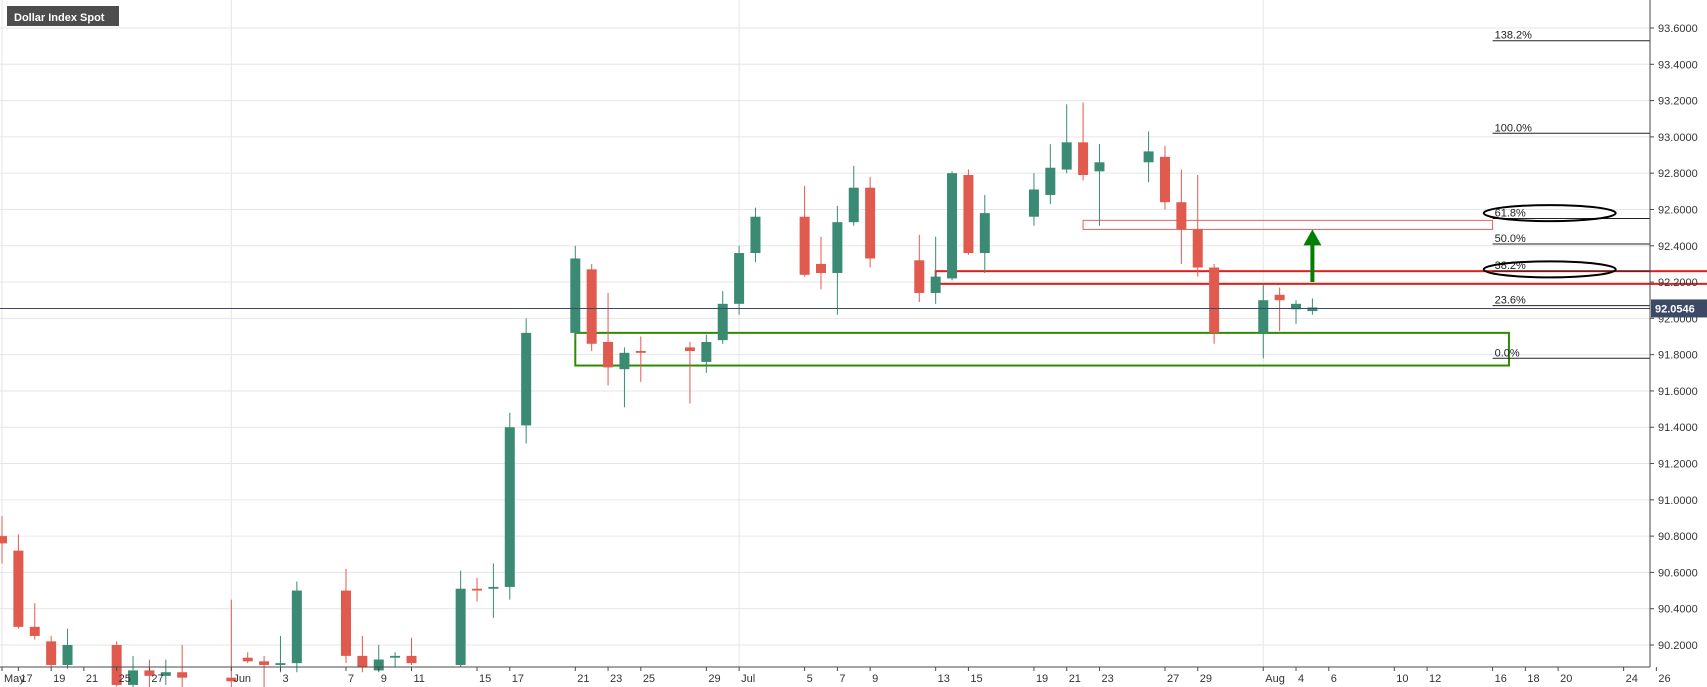  I want to click on x-tick-label: 12, so click(1435, 679).